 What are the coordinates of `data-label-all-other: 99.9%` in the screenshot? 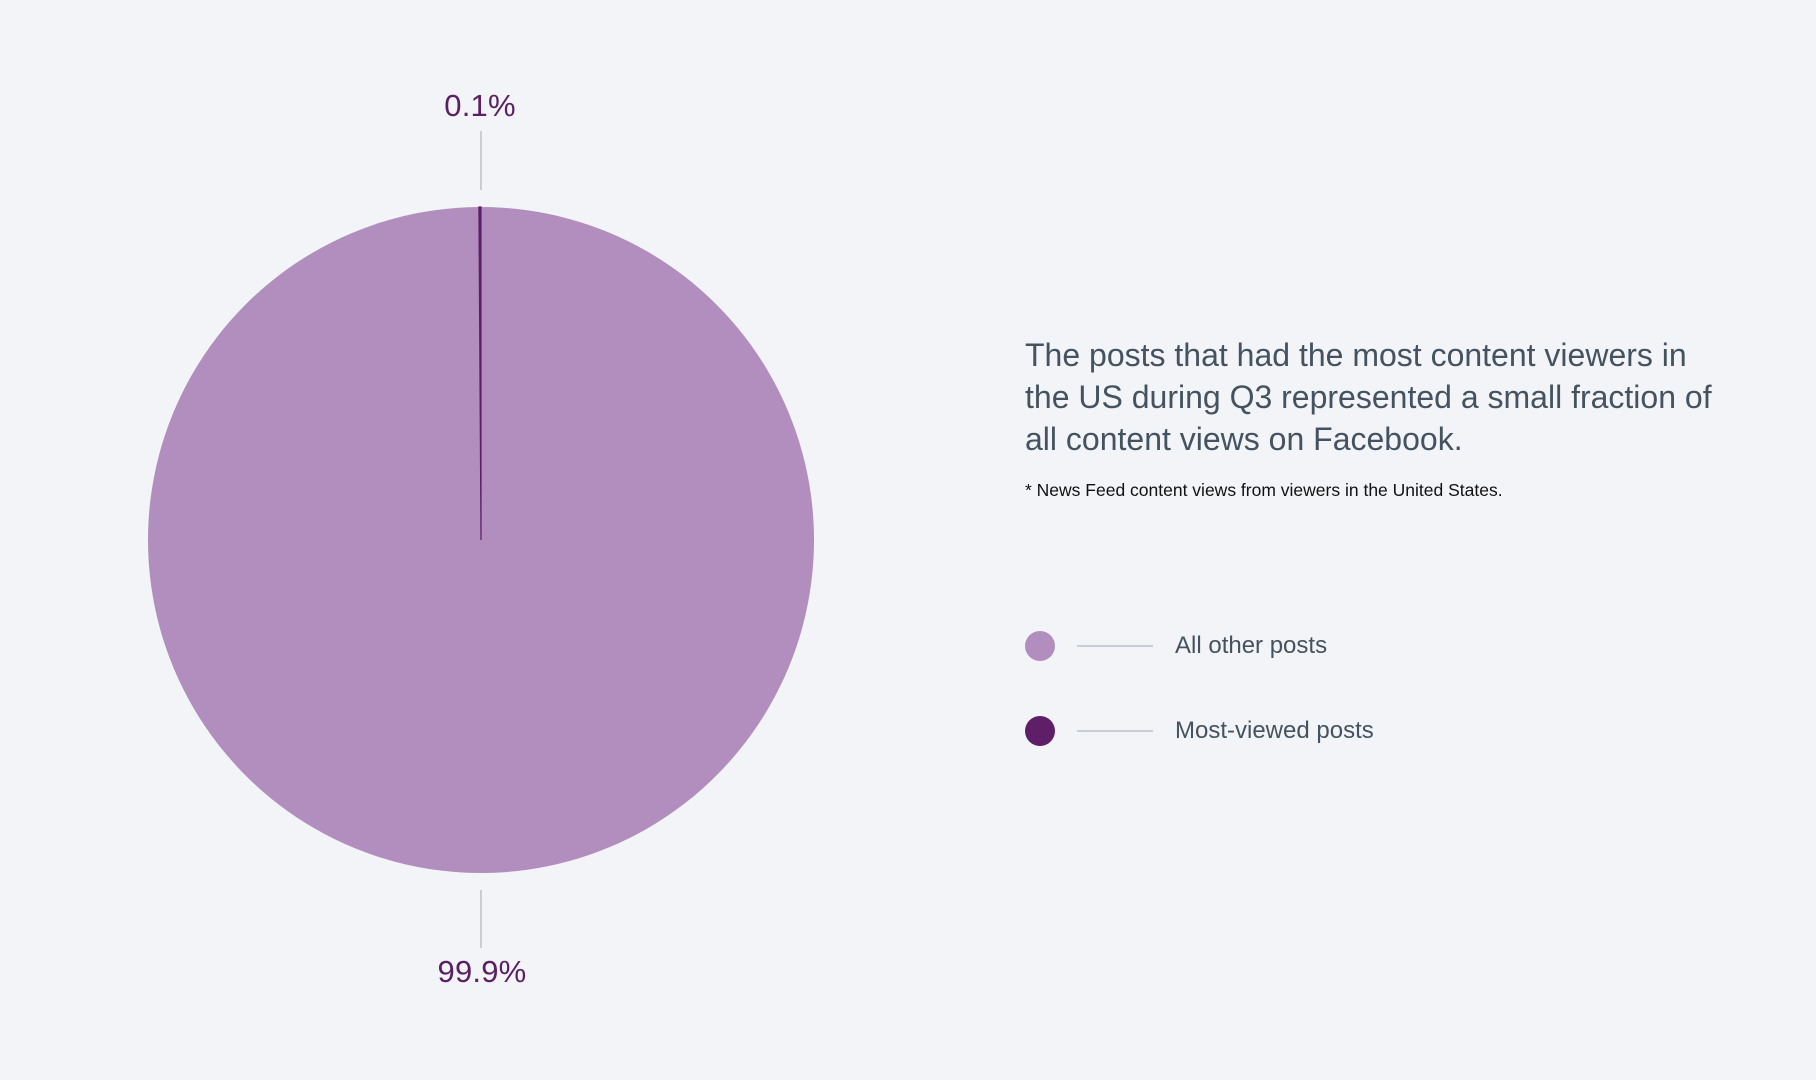 It's located at (482, 971).